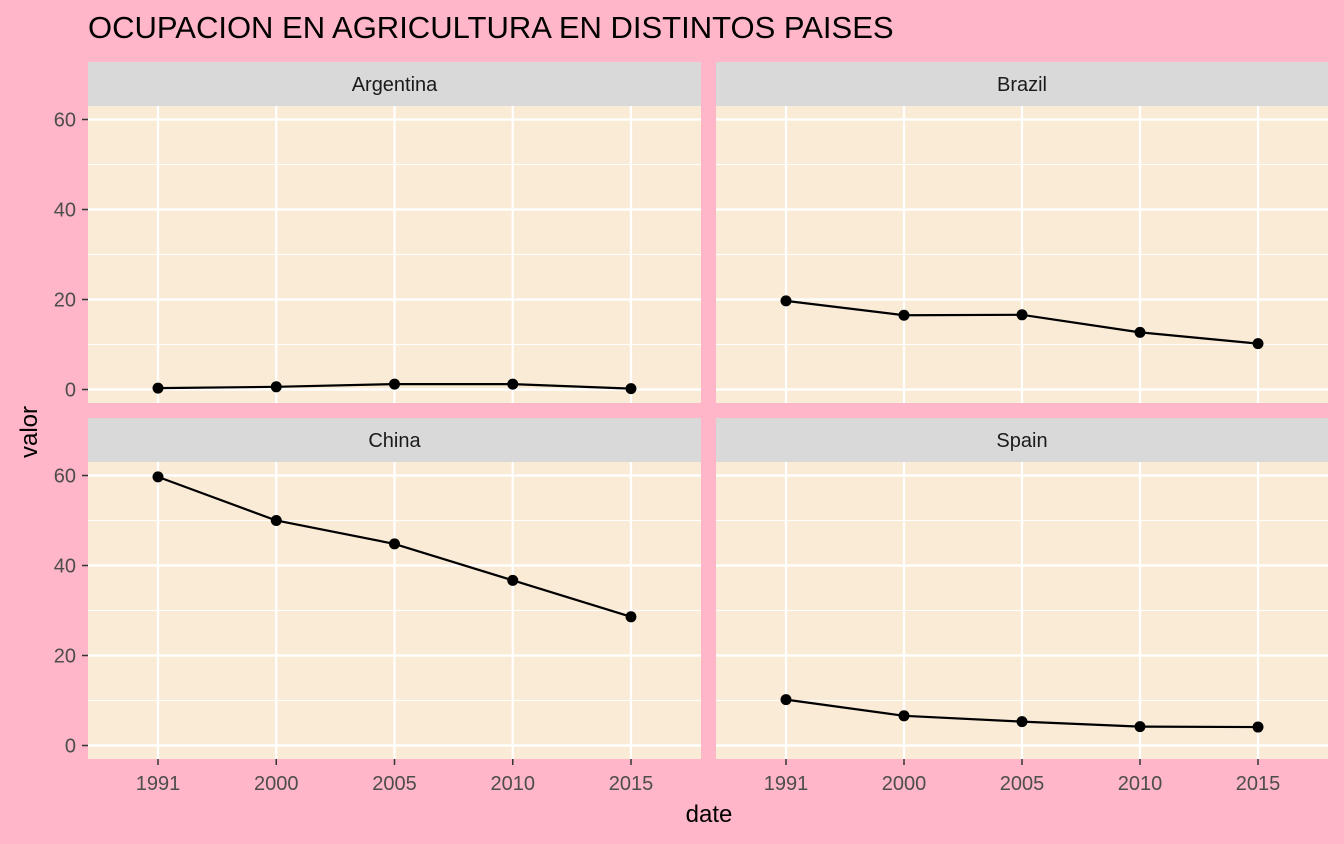  Describe the element at coordinates (709, 814) in the screenshot. I see `x-axis-label: date` at that location.